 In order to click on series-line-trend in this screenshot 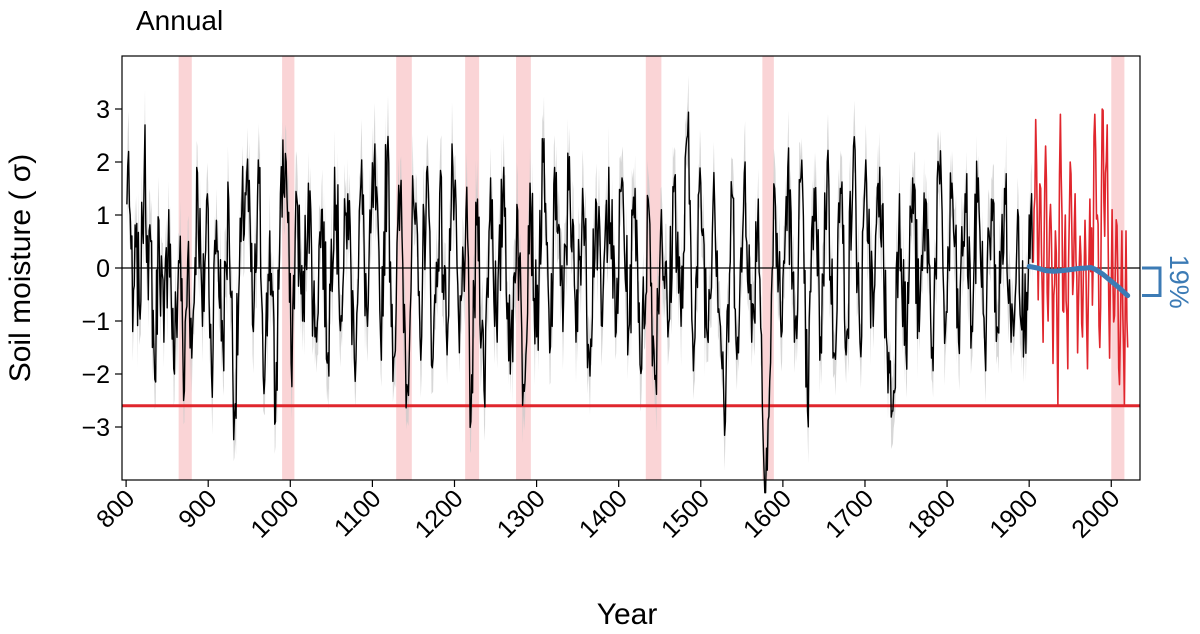, I will do `click(1078, 281)`.